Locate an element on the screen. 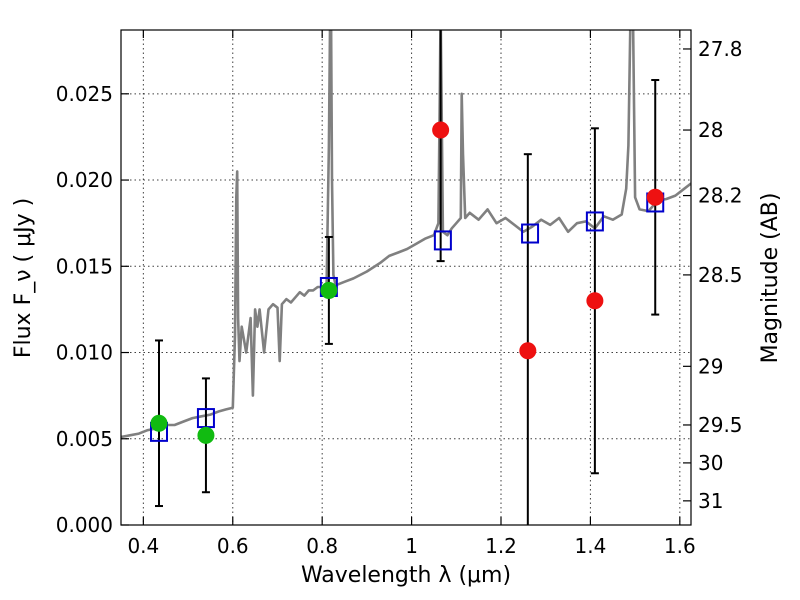  x-tick-label: 1.2 is located at coordinates (501, 546).